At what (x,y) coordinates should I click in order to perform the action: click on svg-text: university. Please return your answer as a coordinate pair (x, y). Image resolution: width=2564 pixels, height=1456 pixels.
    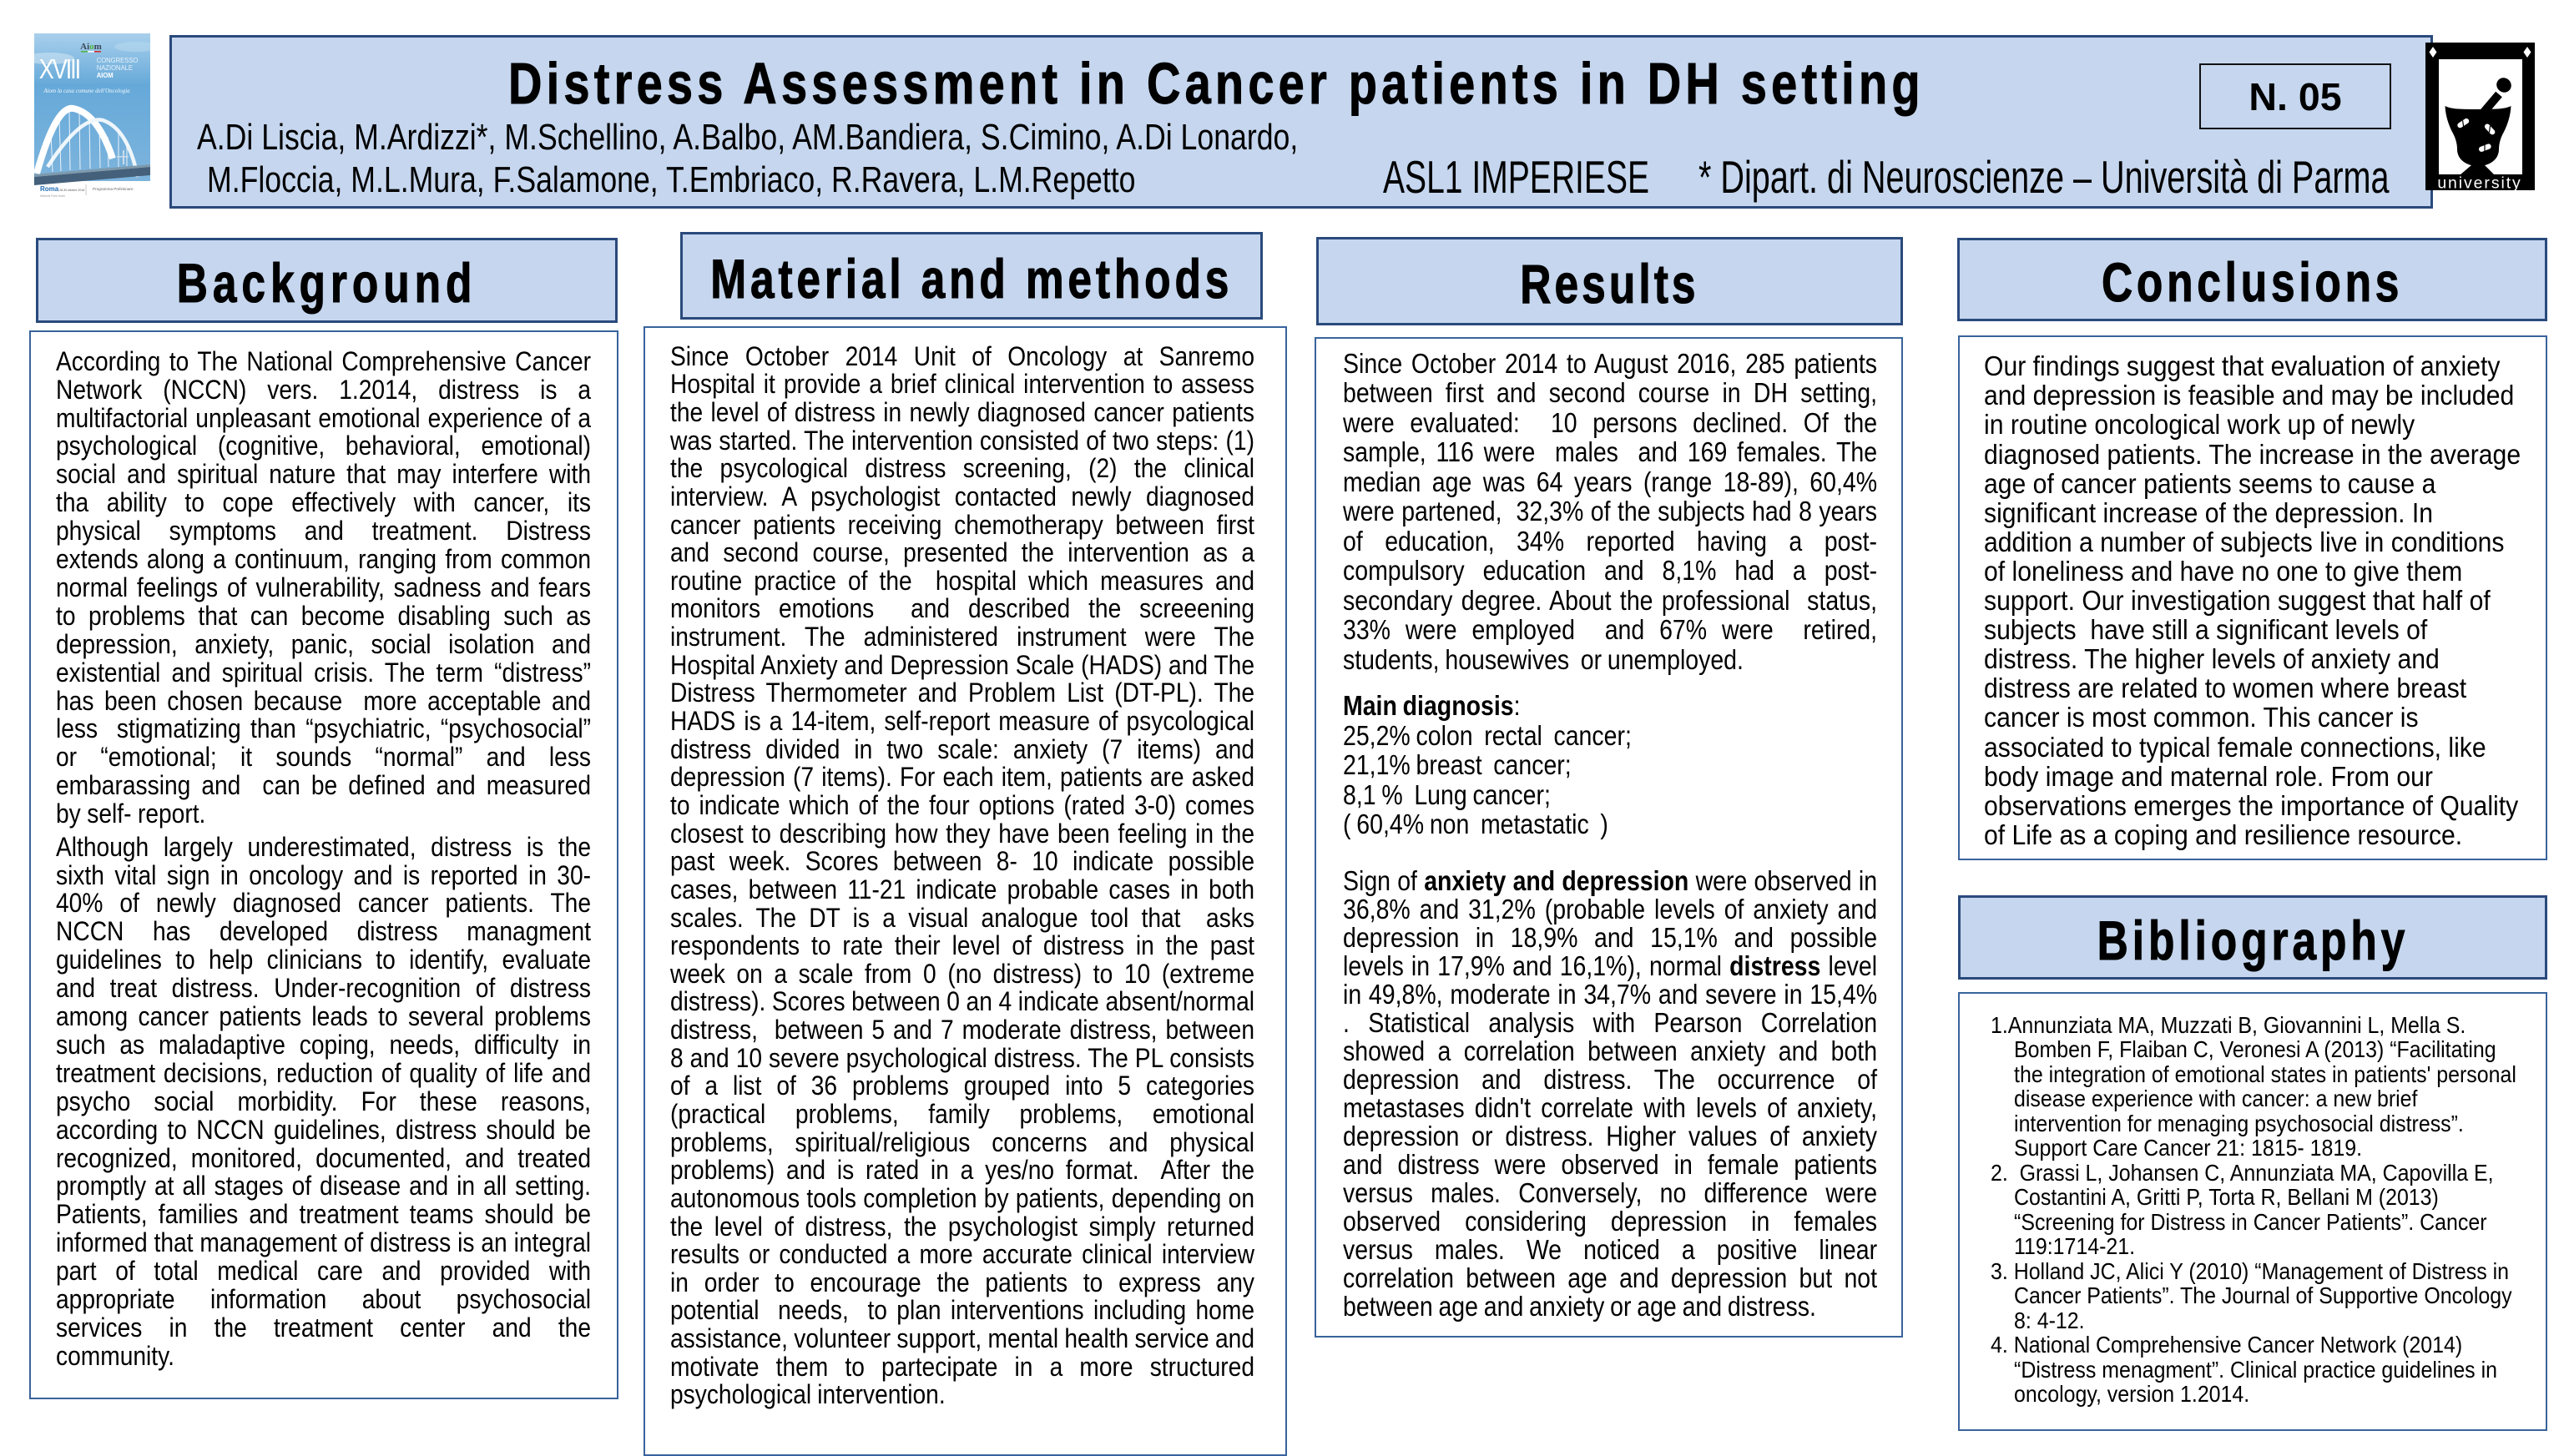
    Looking at the image, I should click on (2479, 182).